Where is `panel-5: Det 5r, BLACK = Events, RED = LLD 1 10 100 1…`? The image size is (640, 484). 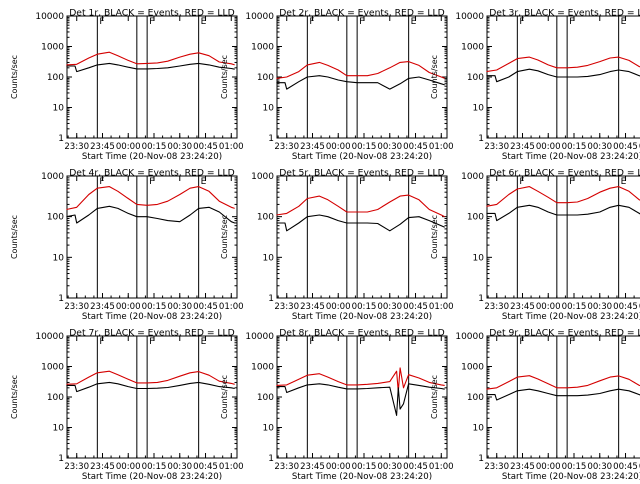
panel-5: Det 5r, BLACK = Events, RED = LLD 1 10 100 1… is located at coordinates (337, 245).